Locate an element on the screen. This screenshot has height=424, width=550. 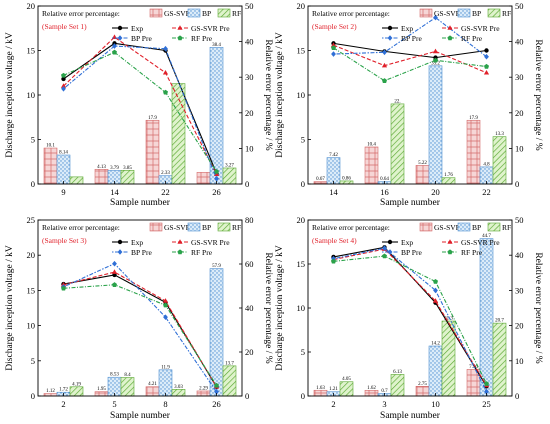
bar-value-label: 5.22 is located at coordinates (422, 163).